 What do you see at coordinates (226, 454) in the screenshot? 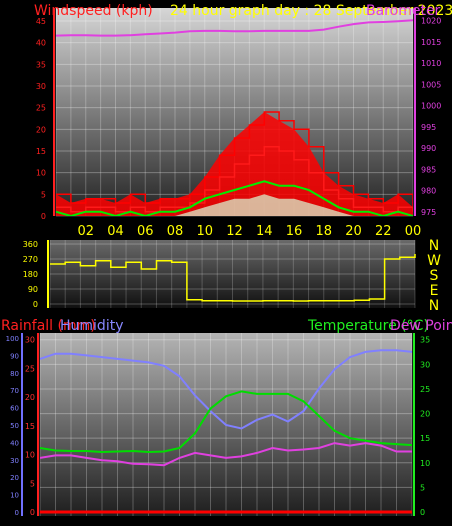
I see `dewpoint-line` at bounding box center [226, 454].